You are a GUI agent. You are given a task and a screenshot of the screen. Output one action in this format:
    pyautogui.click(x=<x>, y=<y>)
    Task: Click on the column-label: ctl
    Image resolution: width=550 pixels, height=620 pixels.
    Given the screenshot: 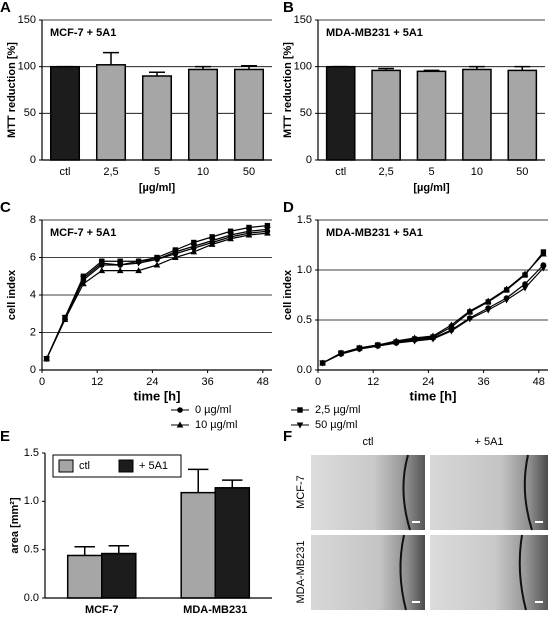 What is the action you would take?
    pyautogui.click(x=368, y=442)
    